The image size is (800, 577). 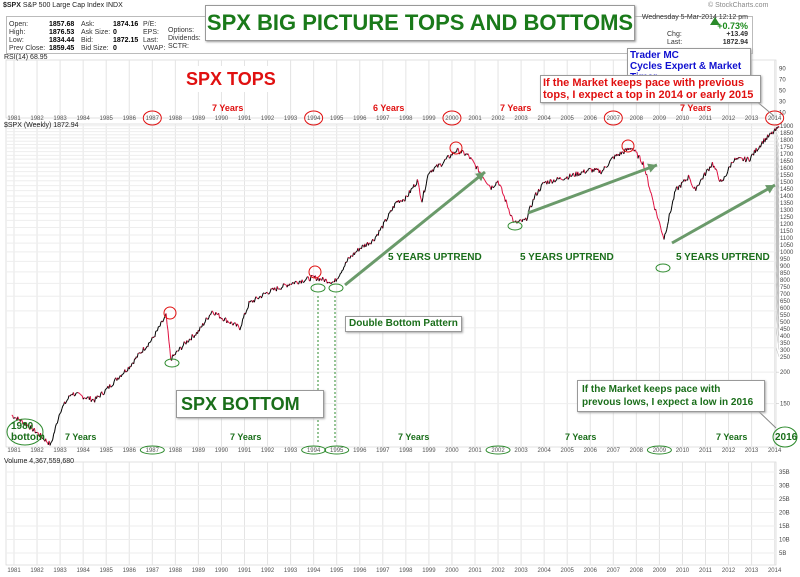 What do you see at coordinates (675, 42) in the screenshot?
I see `last-label: Last:` at bounding box center [675, 42].